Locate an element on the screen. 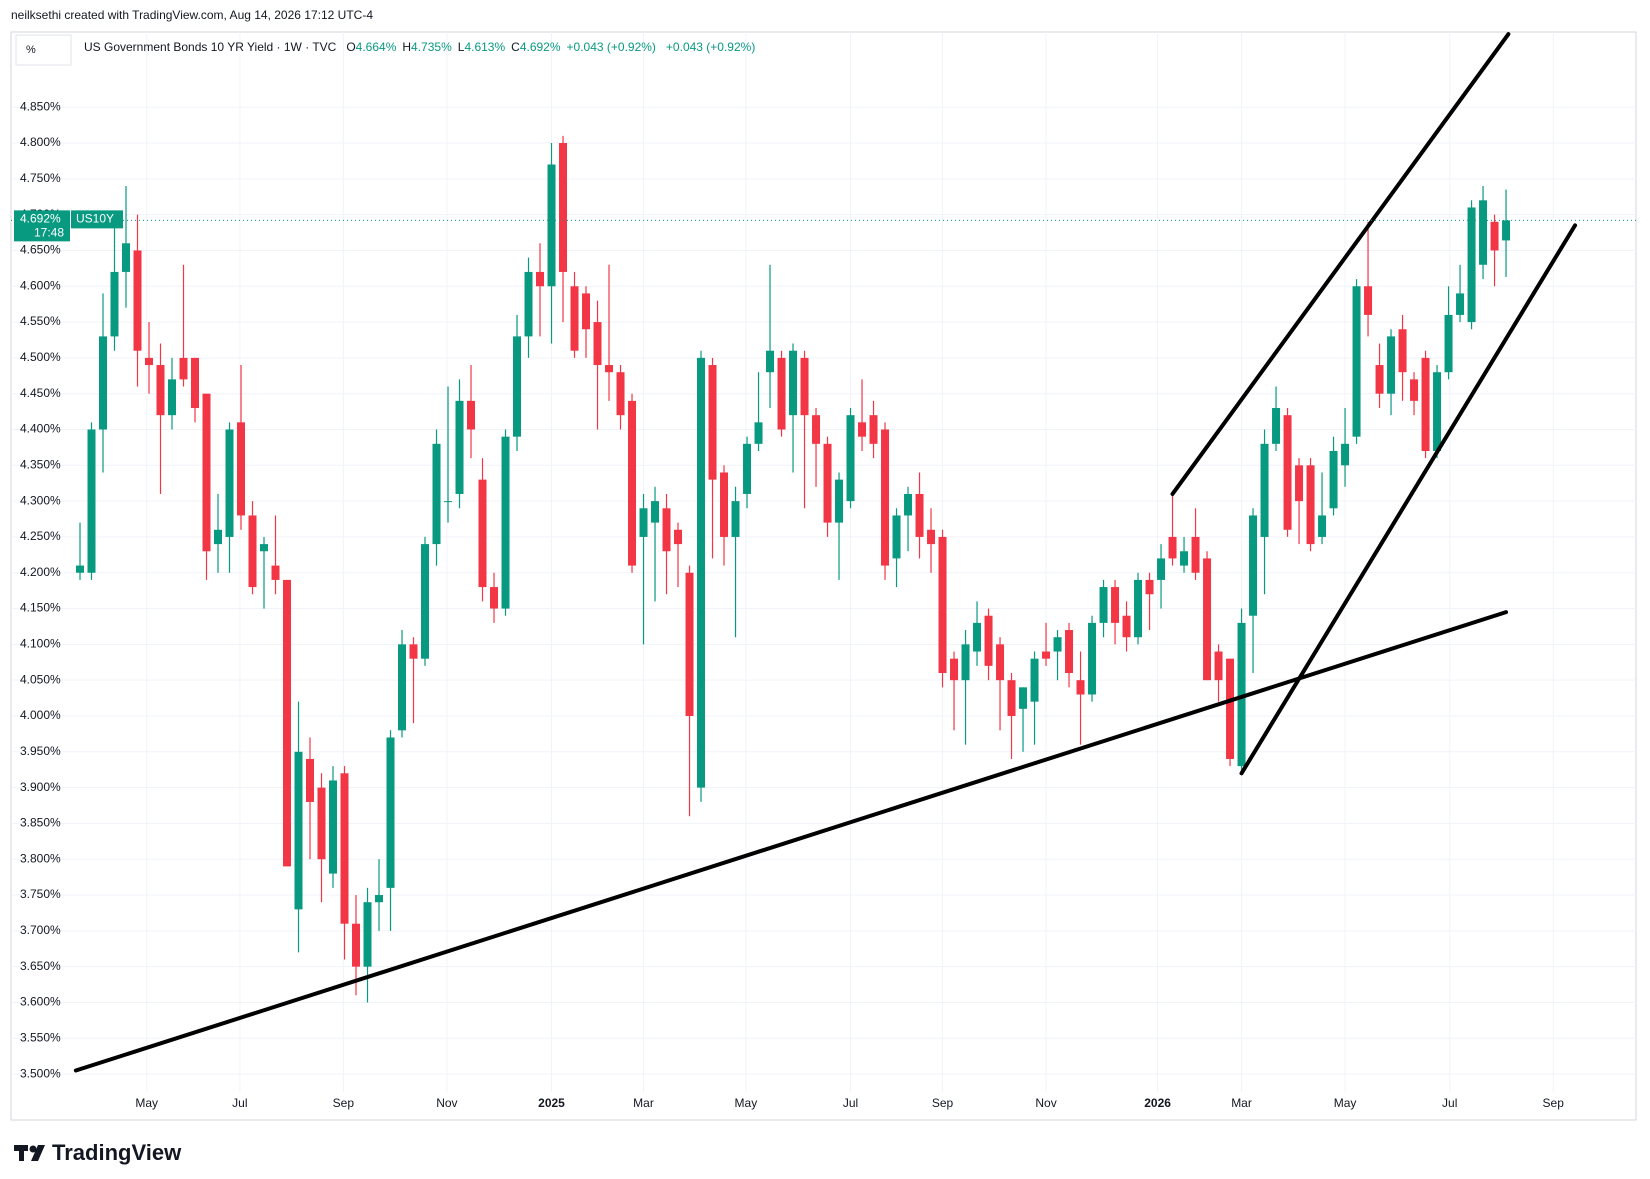  change: +0.043 (+0.92%) is located at coordinates (611, 47).